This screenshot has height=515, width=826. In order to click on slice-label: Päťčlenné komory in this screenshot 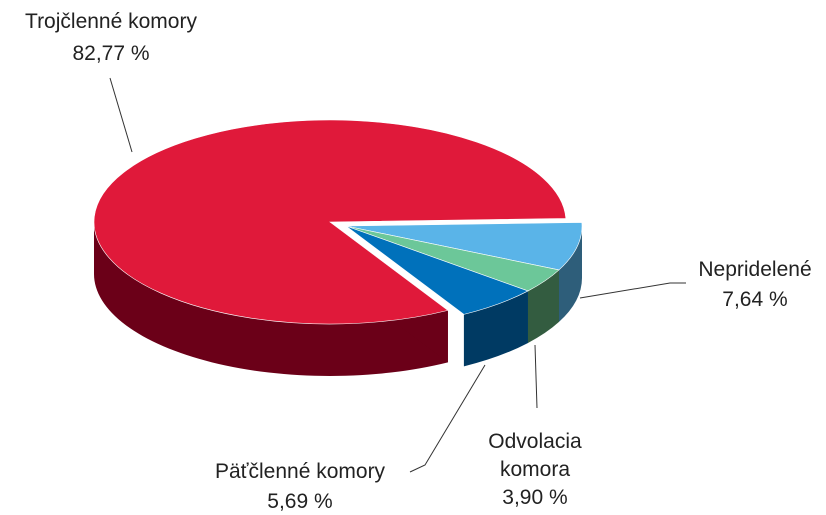, I will do `click(300, 471)`.